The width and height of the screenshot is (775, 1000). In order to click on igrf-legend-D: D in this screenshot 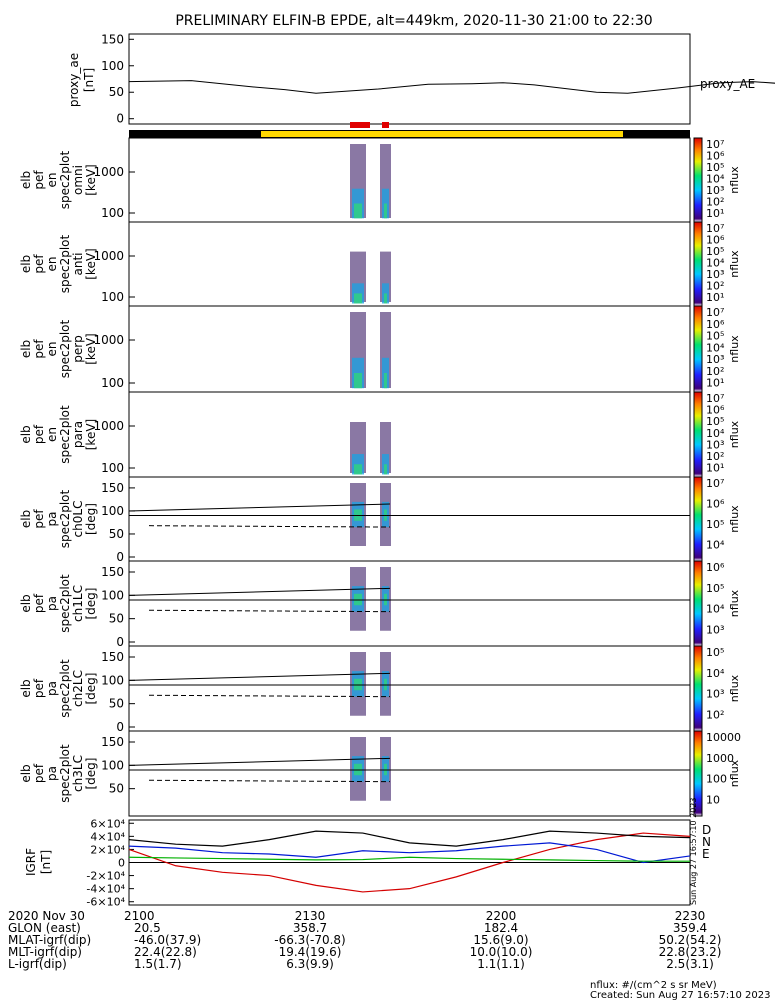, I will do `click(706, 830)`.